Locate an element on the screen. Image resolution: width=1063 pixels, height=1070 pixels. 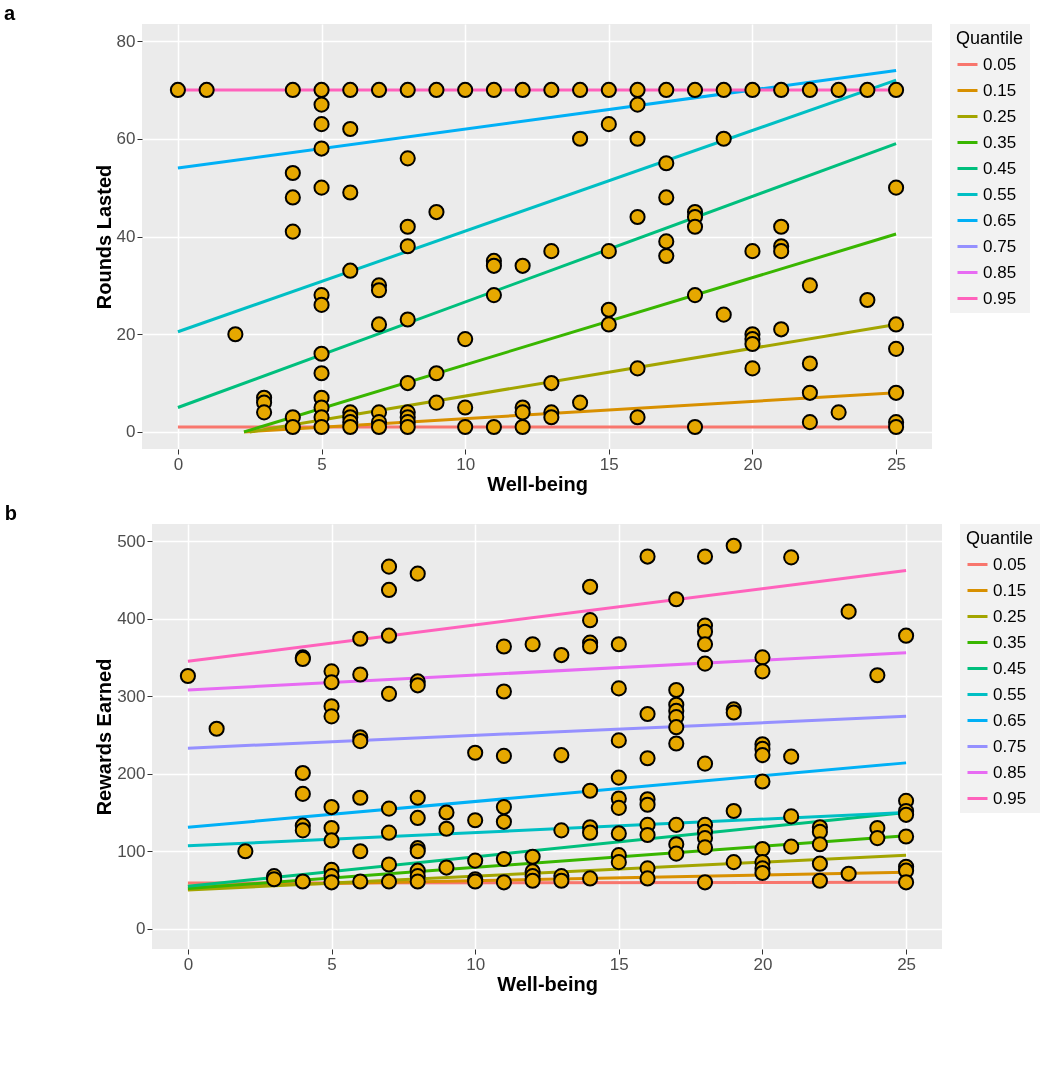
y-tick-label: 100 is located at coordinates (131, 851).